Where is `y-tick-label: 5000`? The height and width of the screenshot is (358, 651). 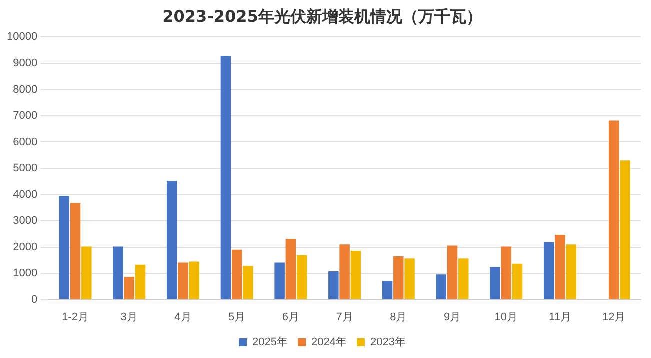
y-tick-label: 5000 is located at coordinates (25, 168).